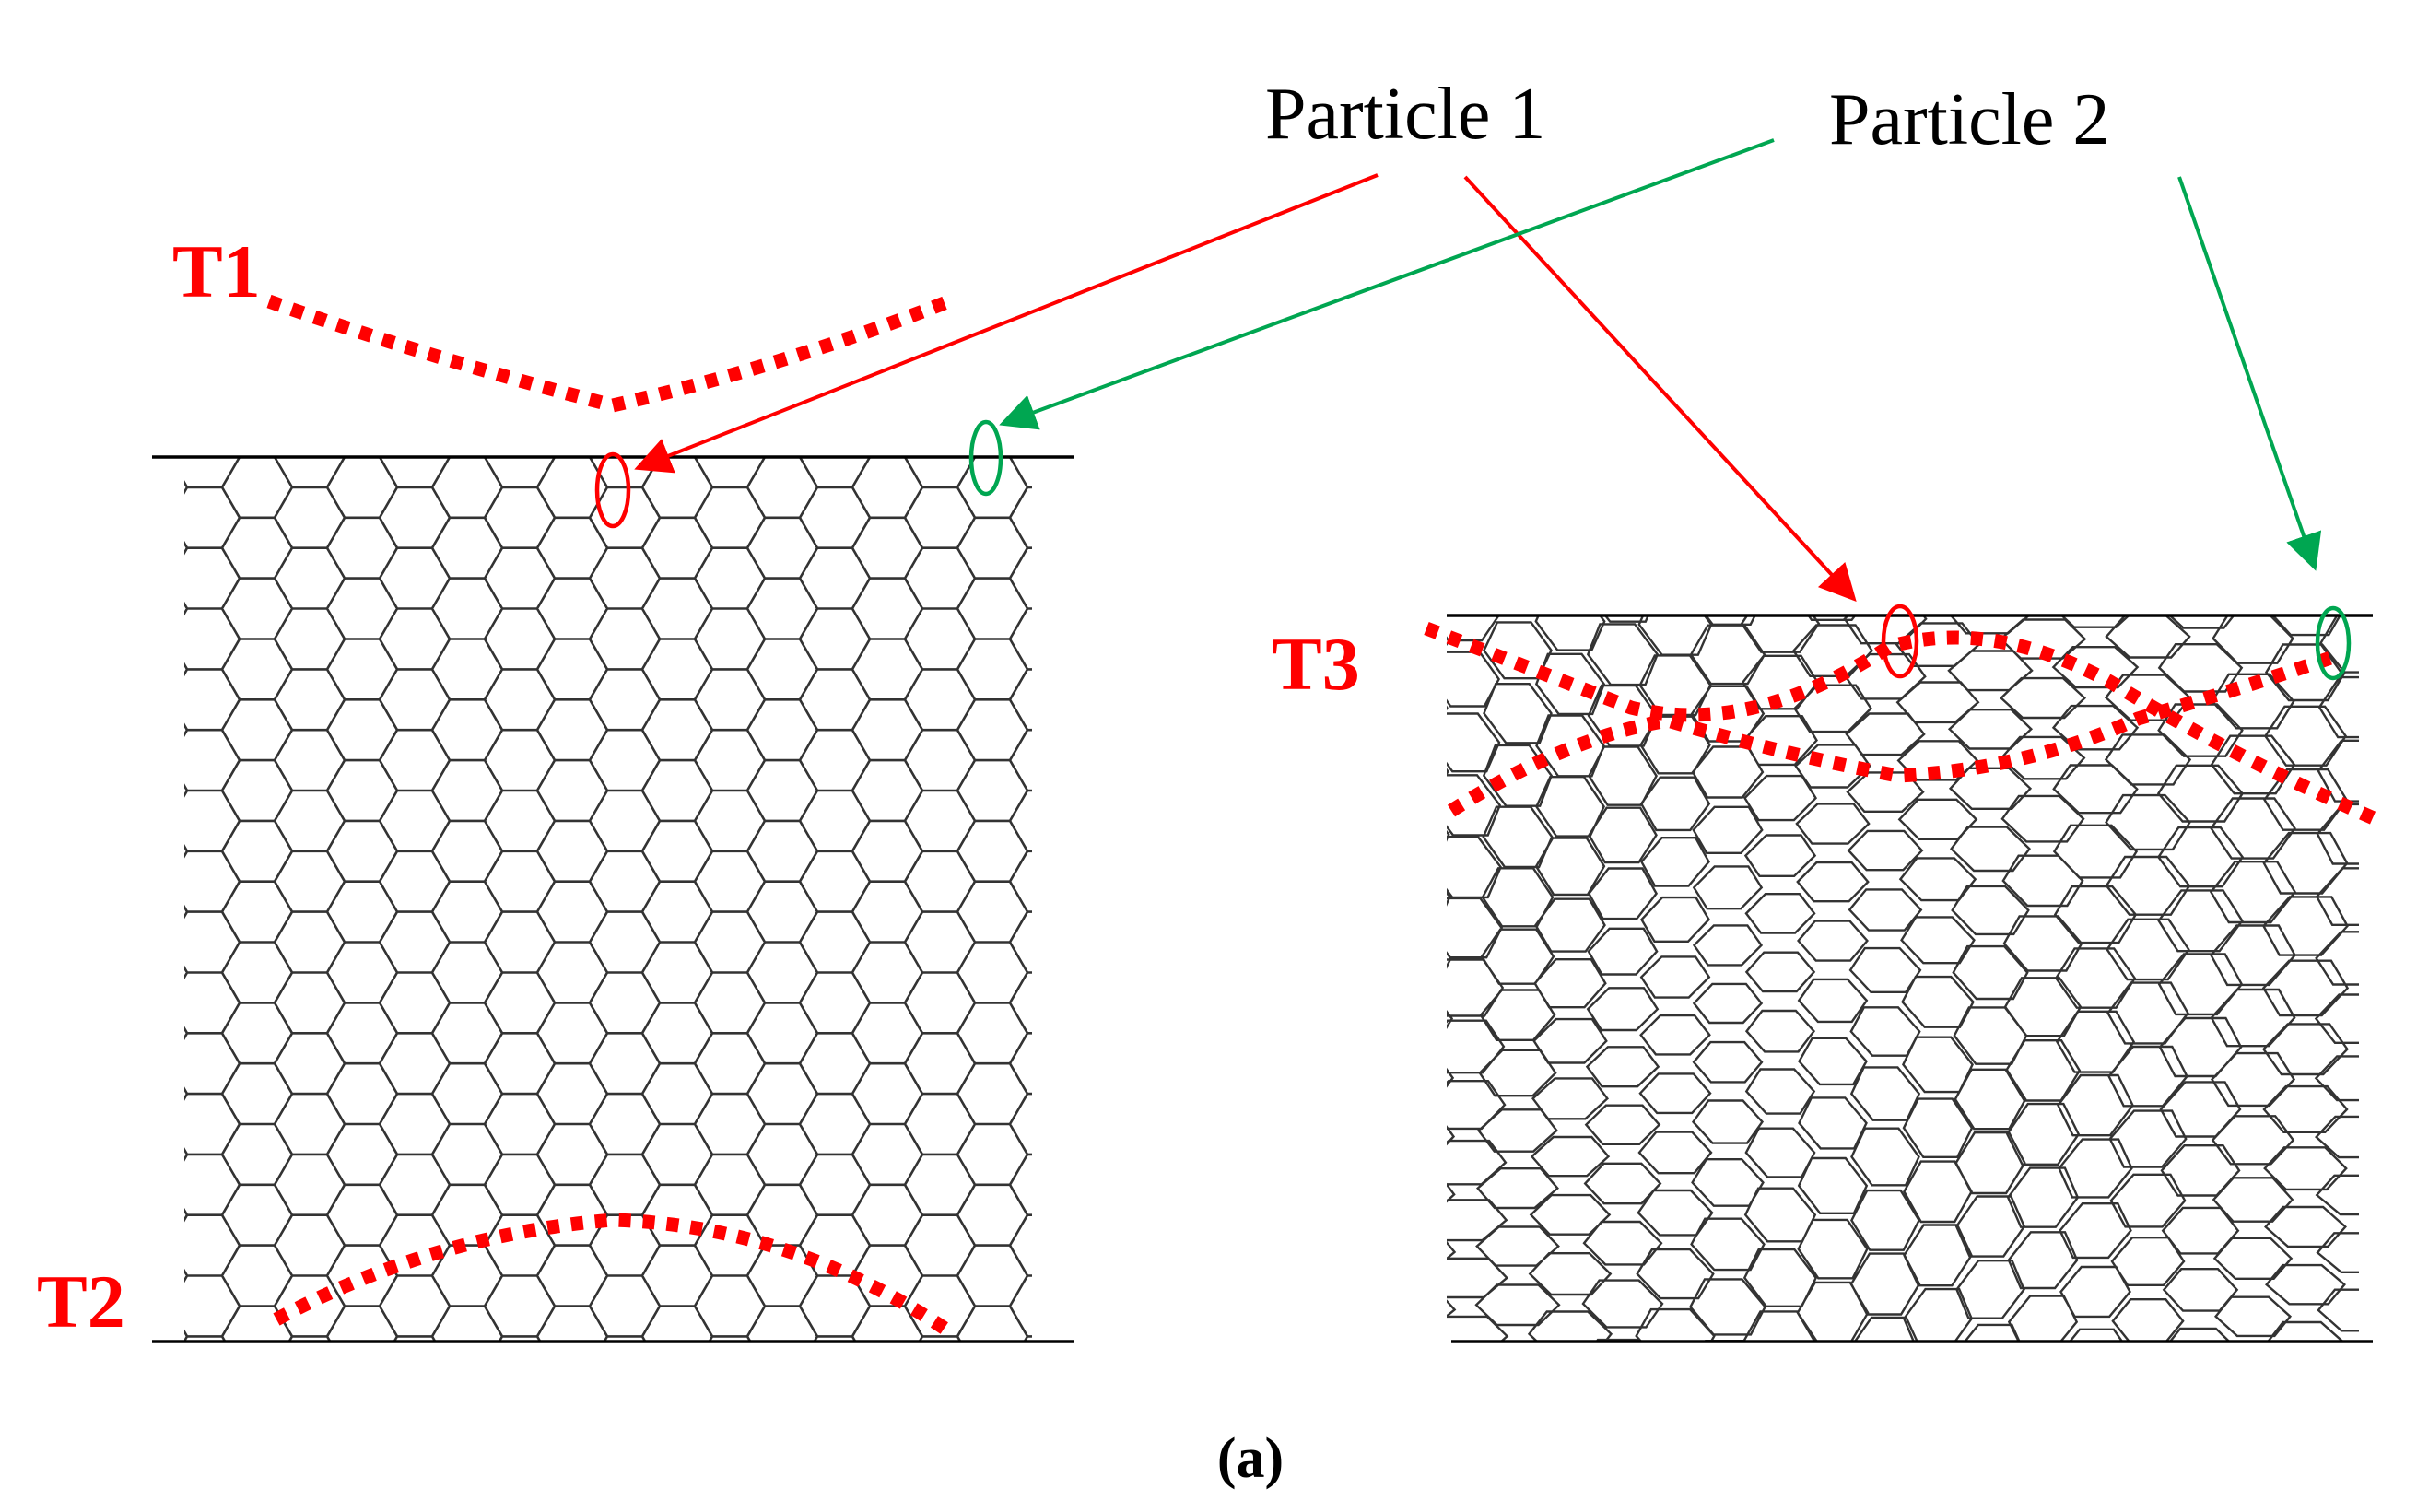  What do you see at coordinates (612, 490) in the screenshot?
I see `particle1-marker-left` at bounding box center [612, 490].